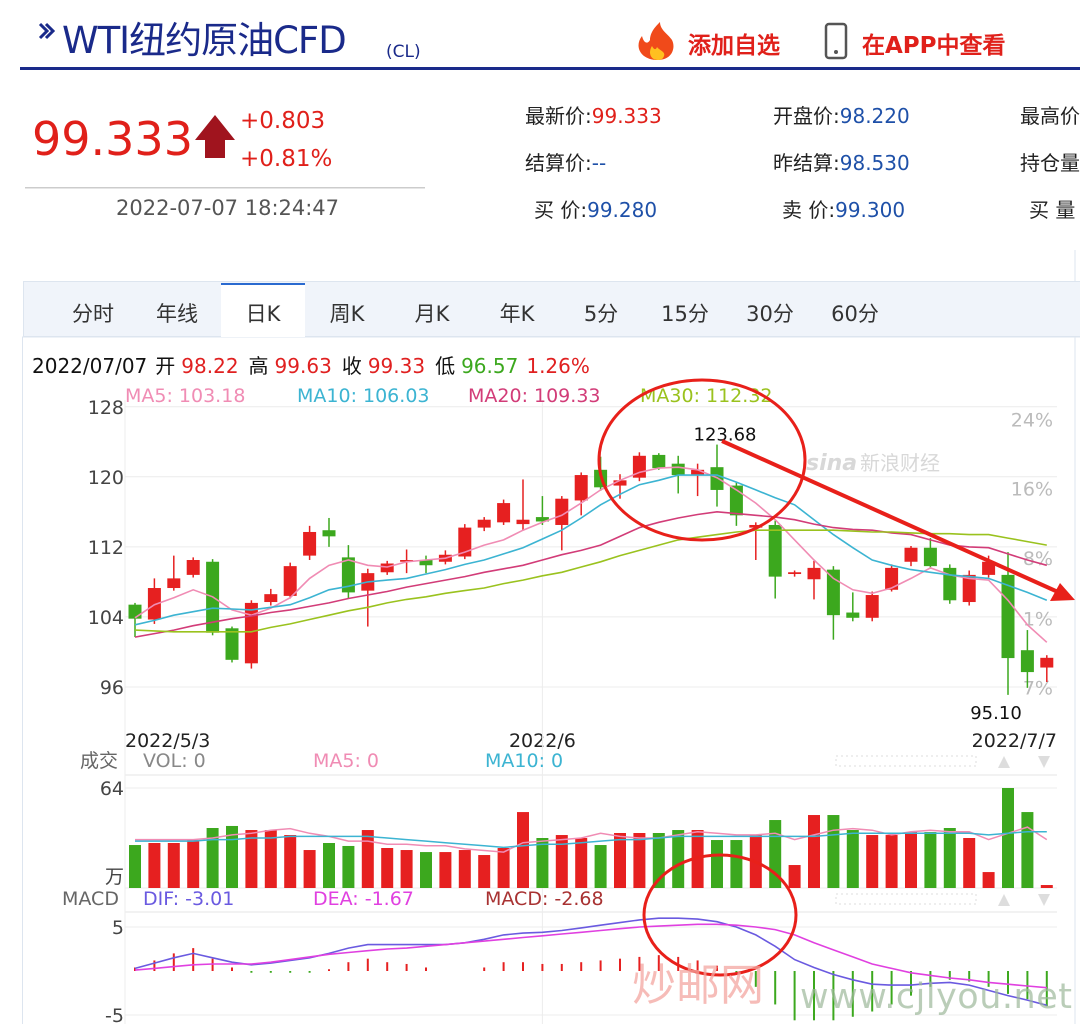 The width and height of the screenshot is (1080, 1024). What do you see at coordinates (114, 877) in the screenshot?
I see `y-tick-label: 万` at bounding box center [114, 877].